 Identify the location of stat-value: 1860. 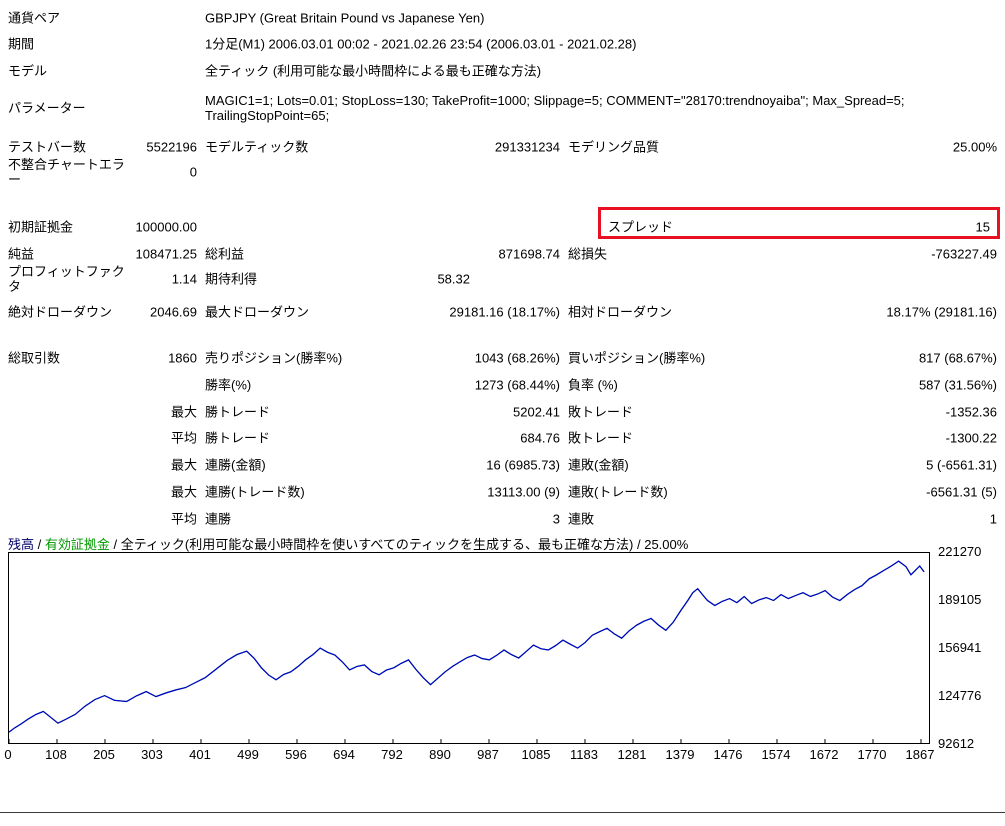
(182, 357).